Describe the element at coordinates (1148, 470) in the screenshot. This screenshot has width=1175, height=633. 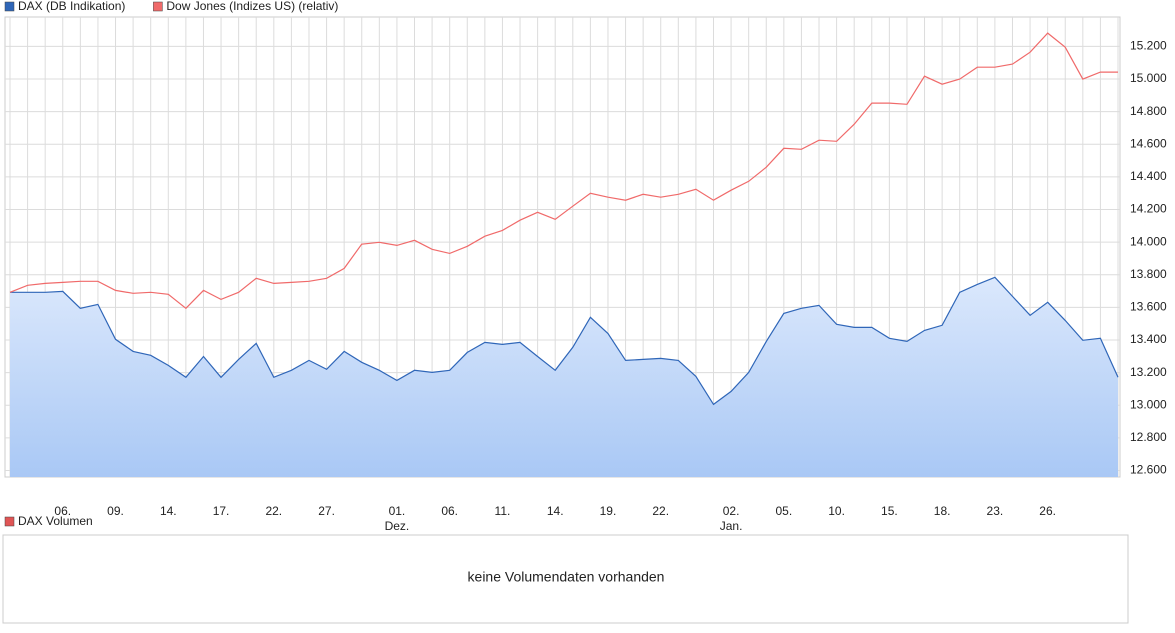
I see `y-tick-label: 12.600` at that location.